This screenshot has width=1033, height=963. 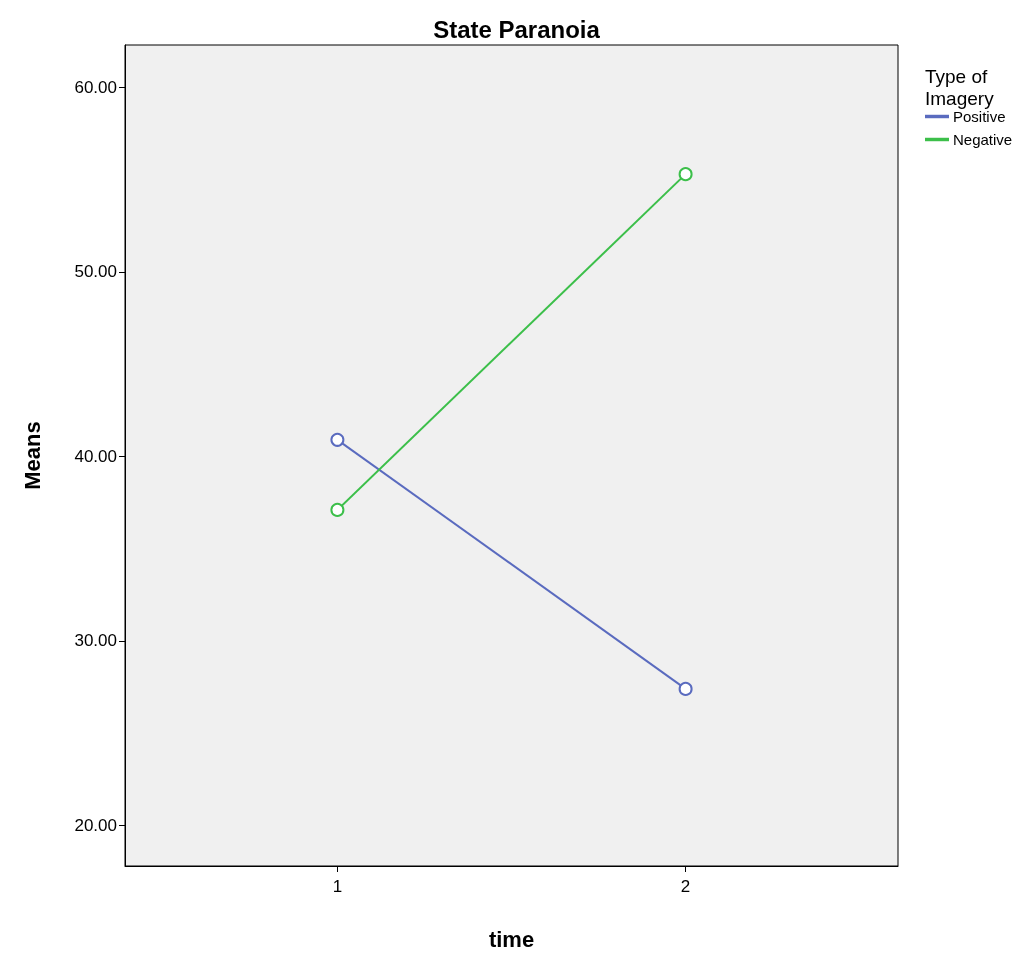 I want to click on x-axis-title: time, so click(x=511, y=939).